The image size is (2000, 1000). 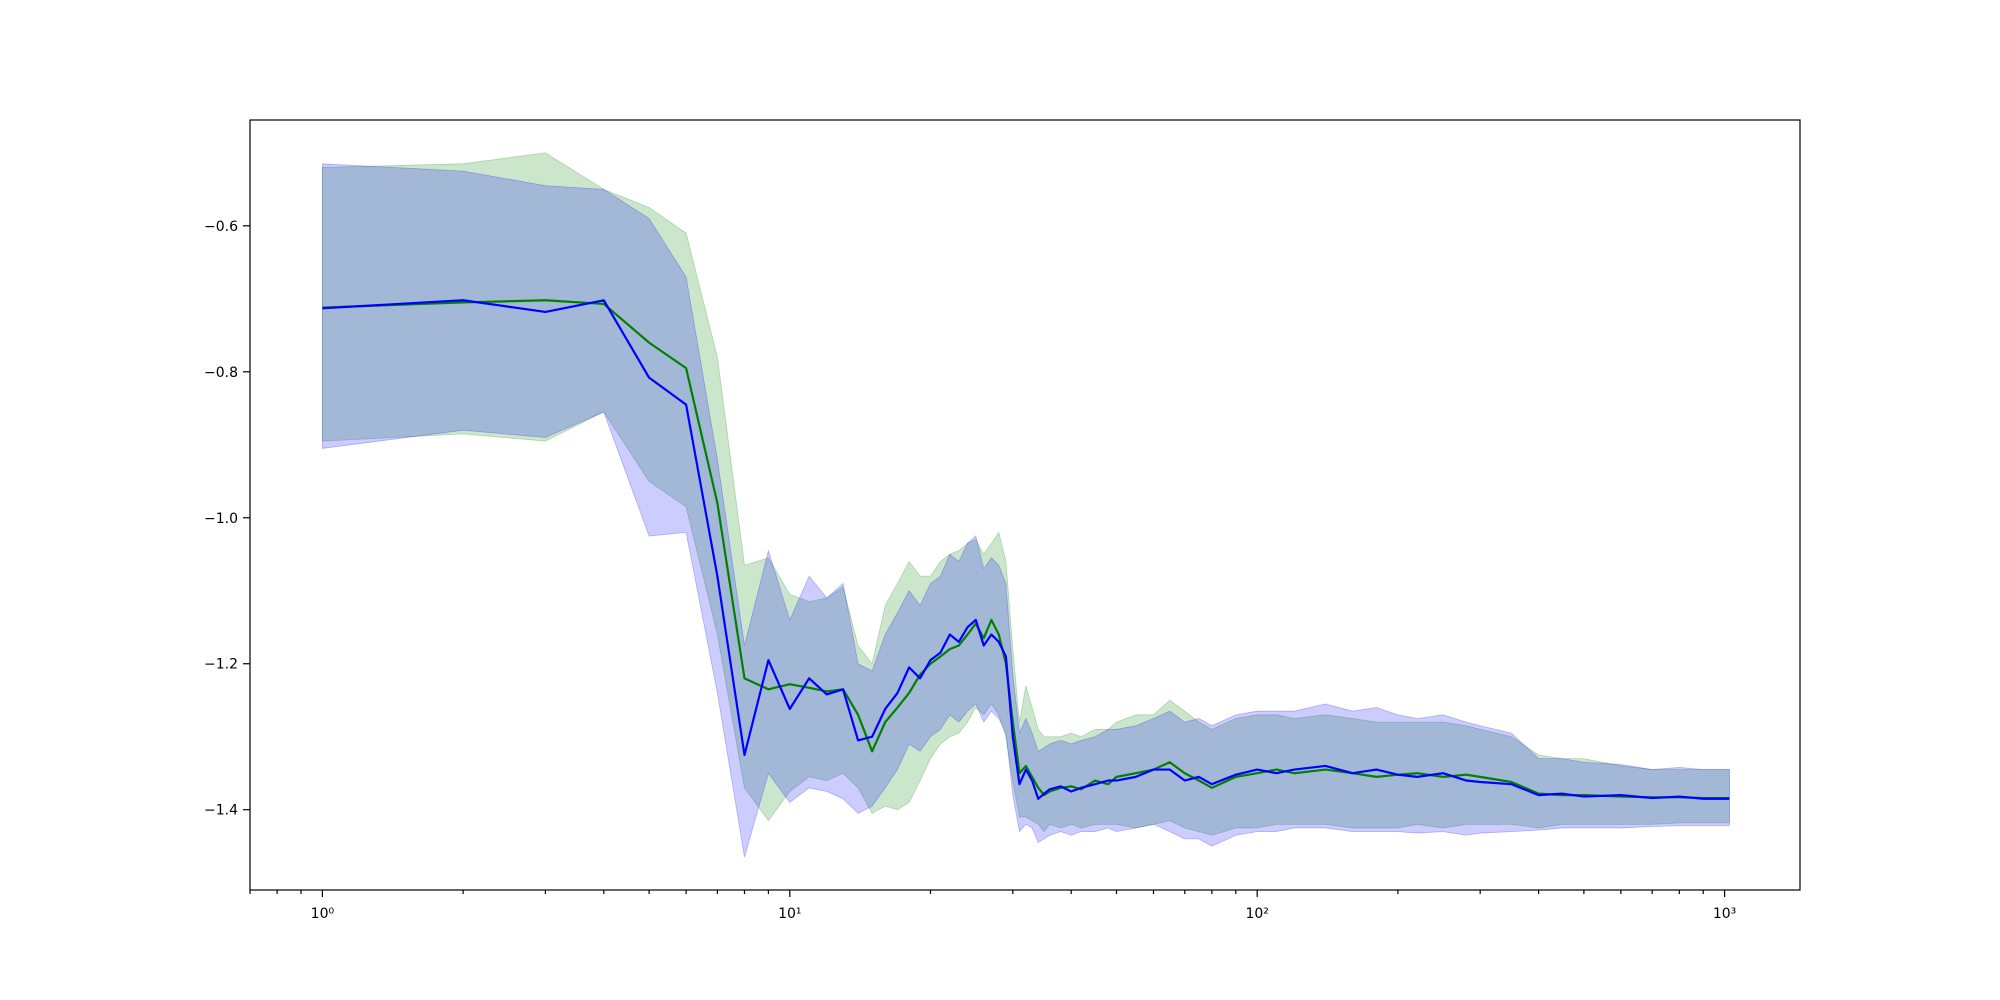 What do you see at coordinates (1724, 914) in the screenshot?
I see `x-tick-label: 10³` at bounding box center [1724, 914].